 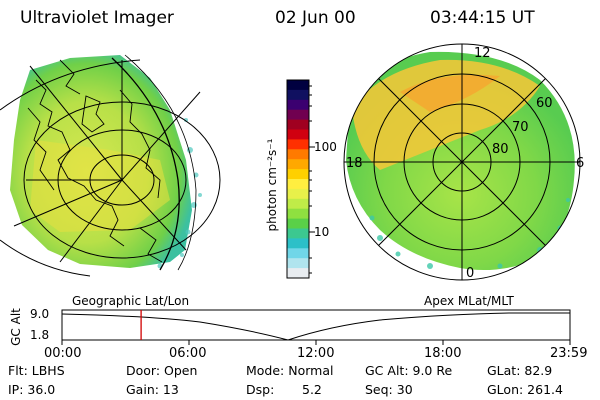 What do you see at coordinates (446, 114) in the screenshot?
I see `dayside-orange-region` at bounding box center [446, 114].